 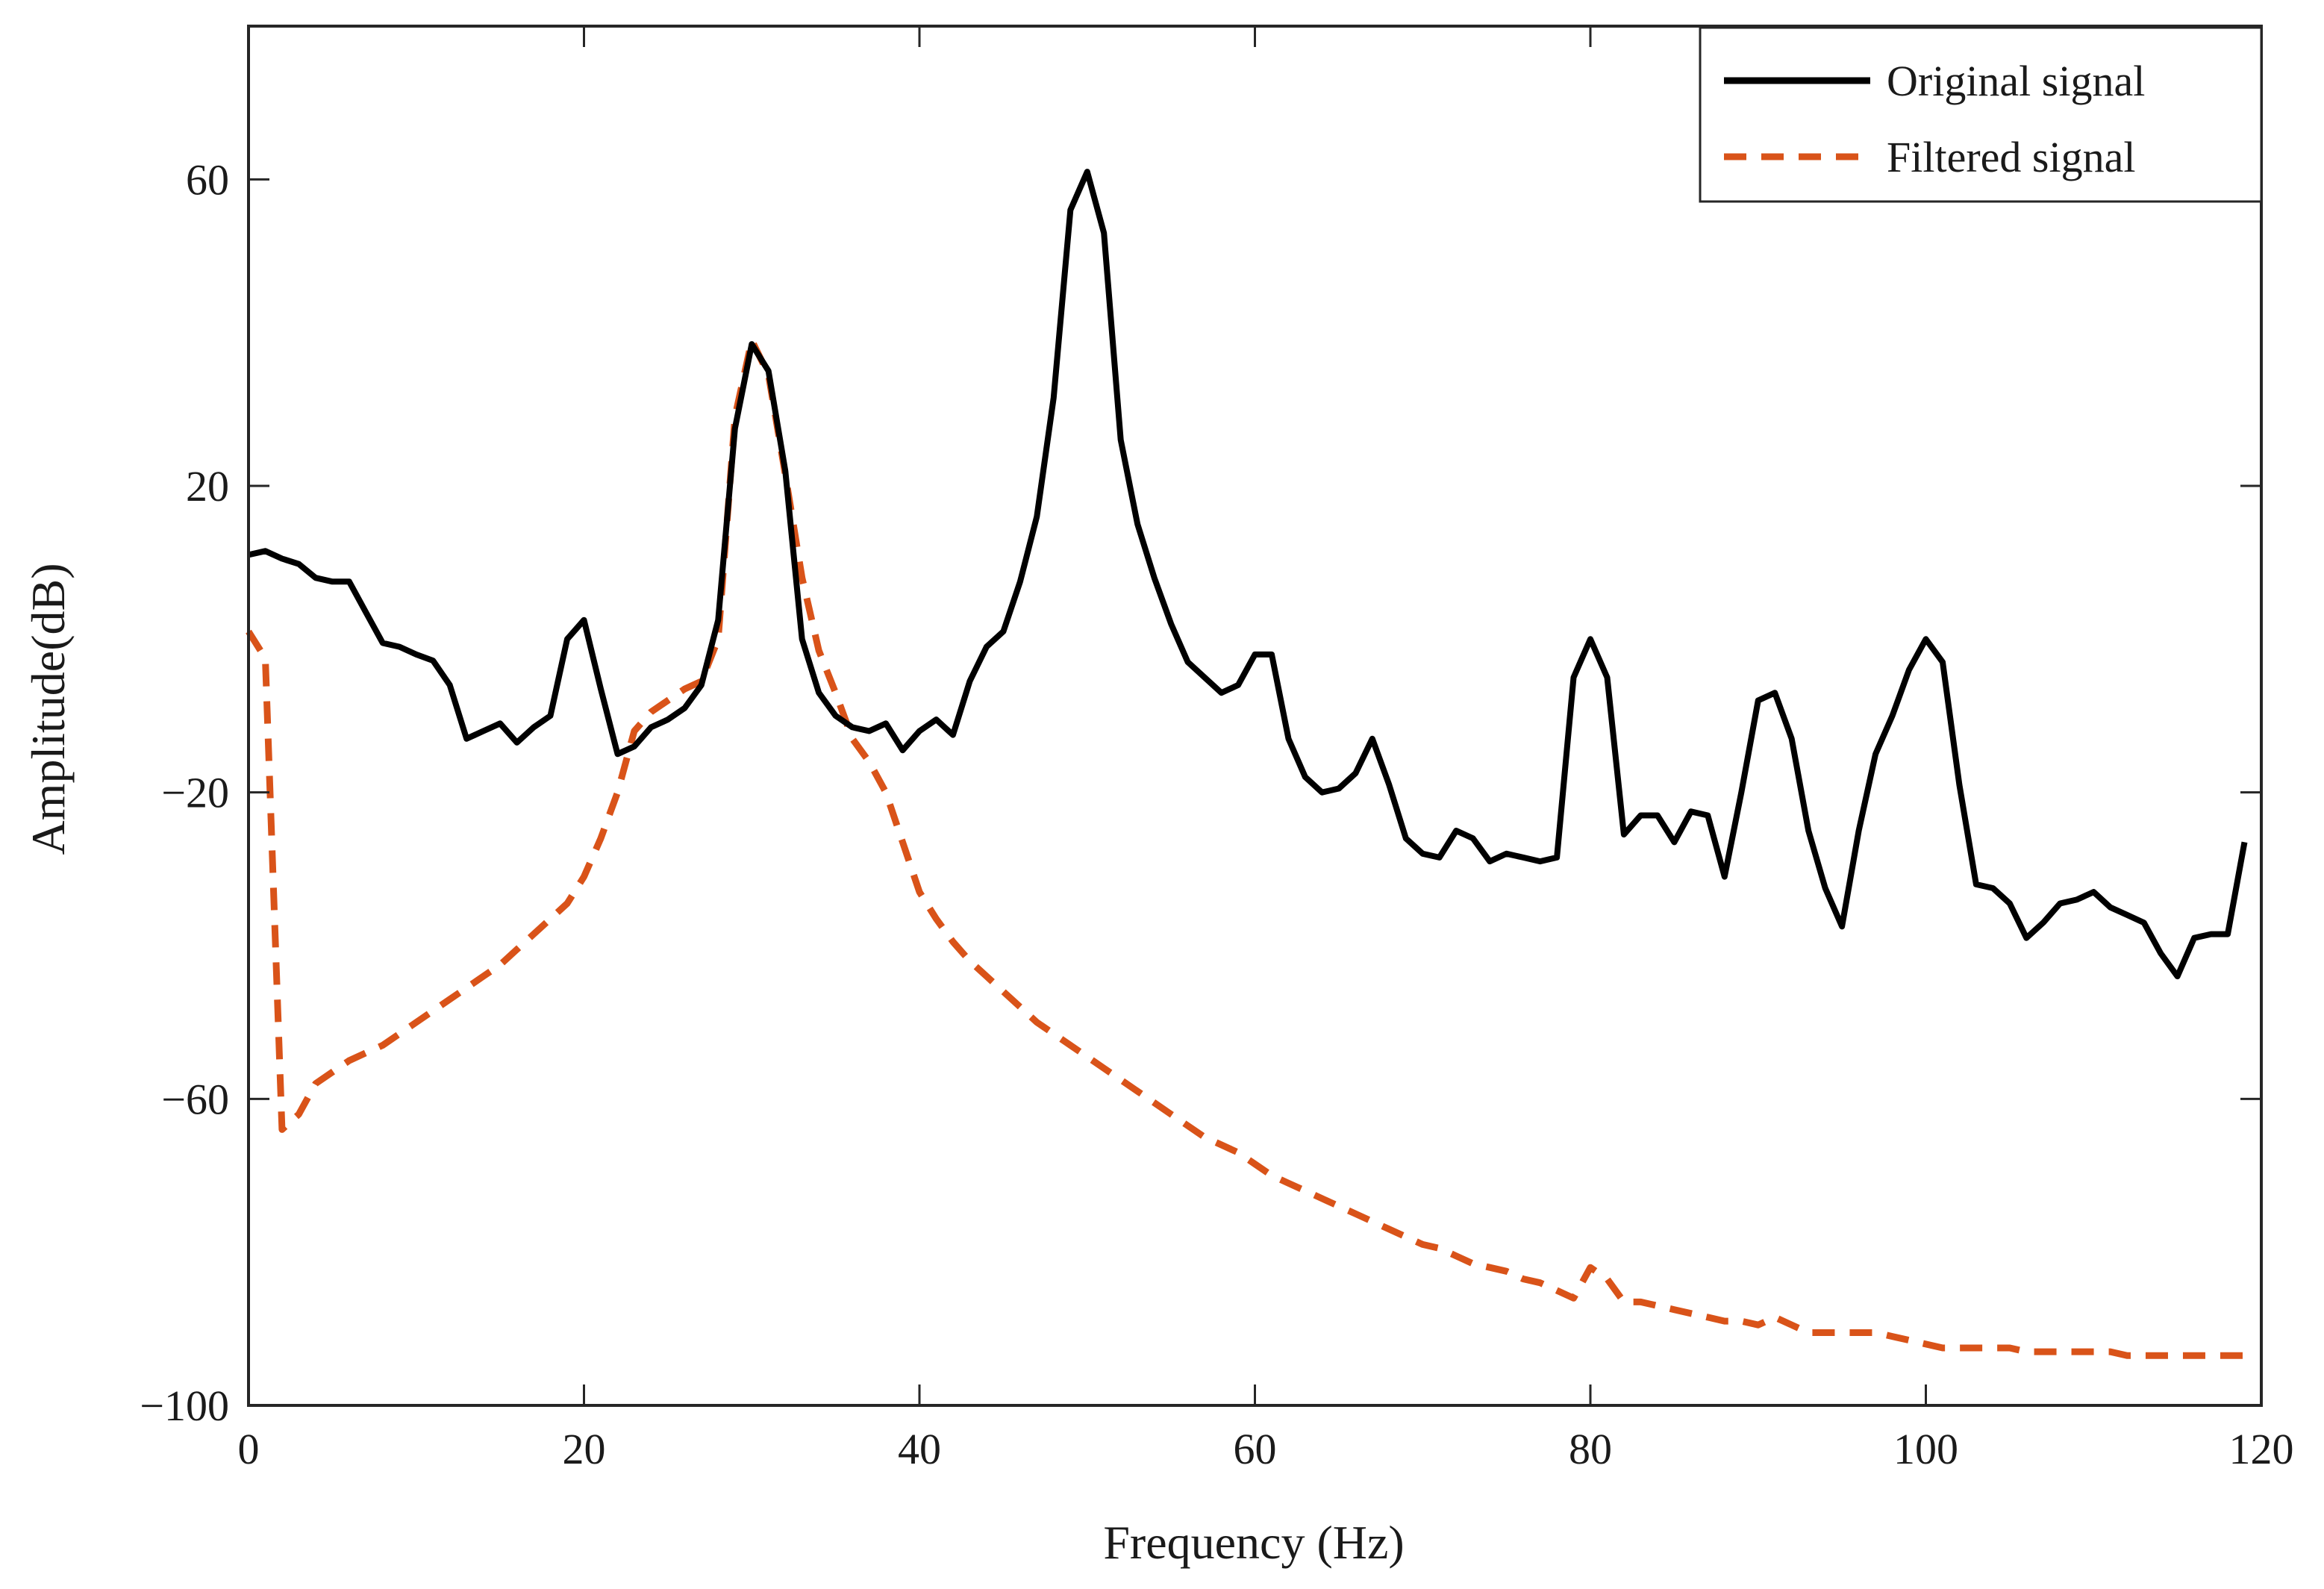 What do you see at coordinates (195, 1099) in the screenshot?
I see `y-tick-label: −60` at bounding box center [195, 1099].